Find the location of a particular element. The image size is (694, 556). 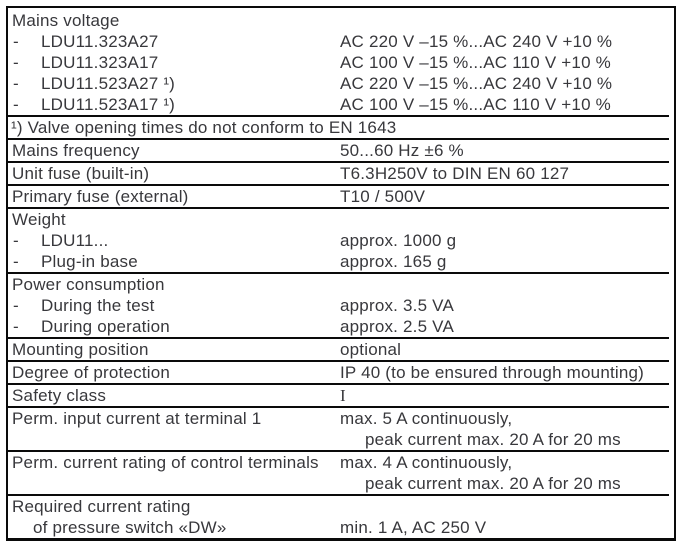

table-row: Mains frequency 50...60 Hz ±6 % is located at coordinates (338, 150).